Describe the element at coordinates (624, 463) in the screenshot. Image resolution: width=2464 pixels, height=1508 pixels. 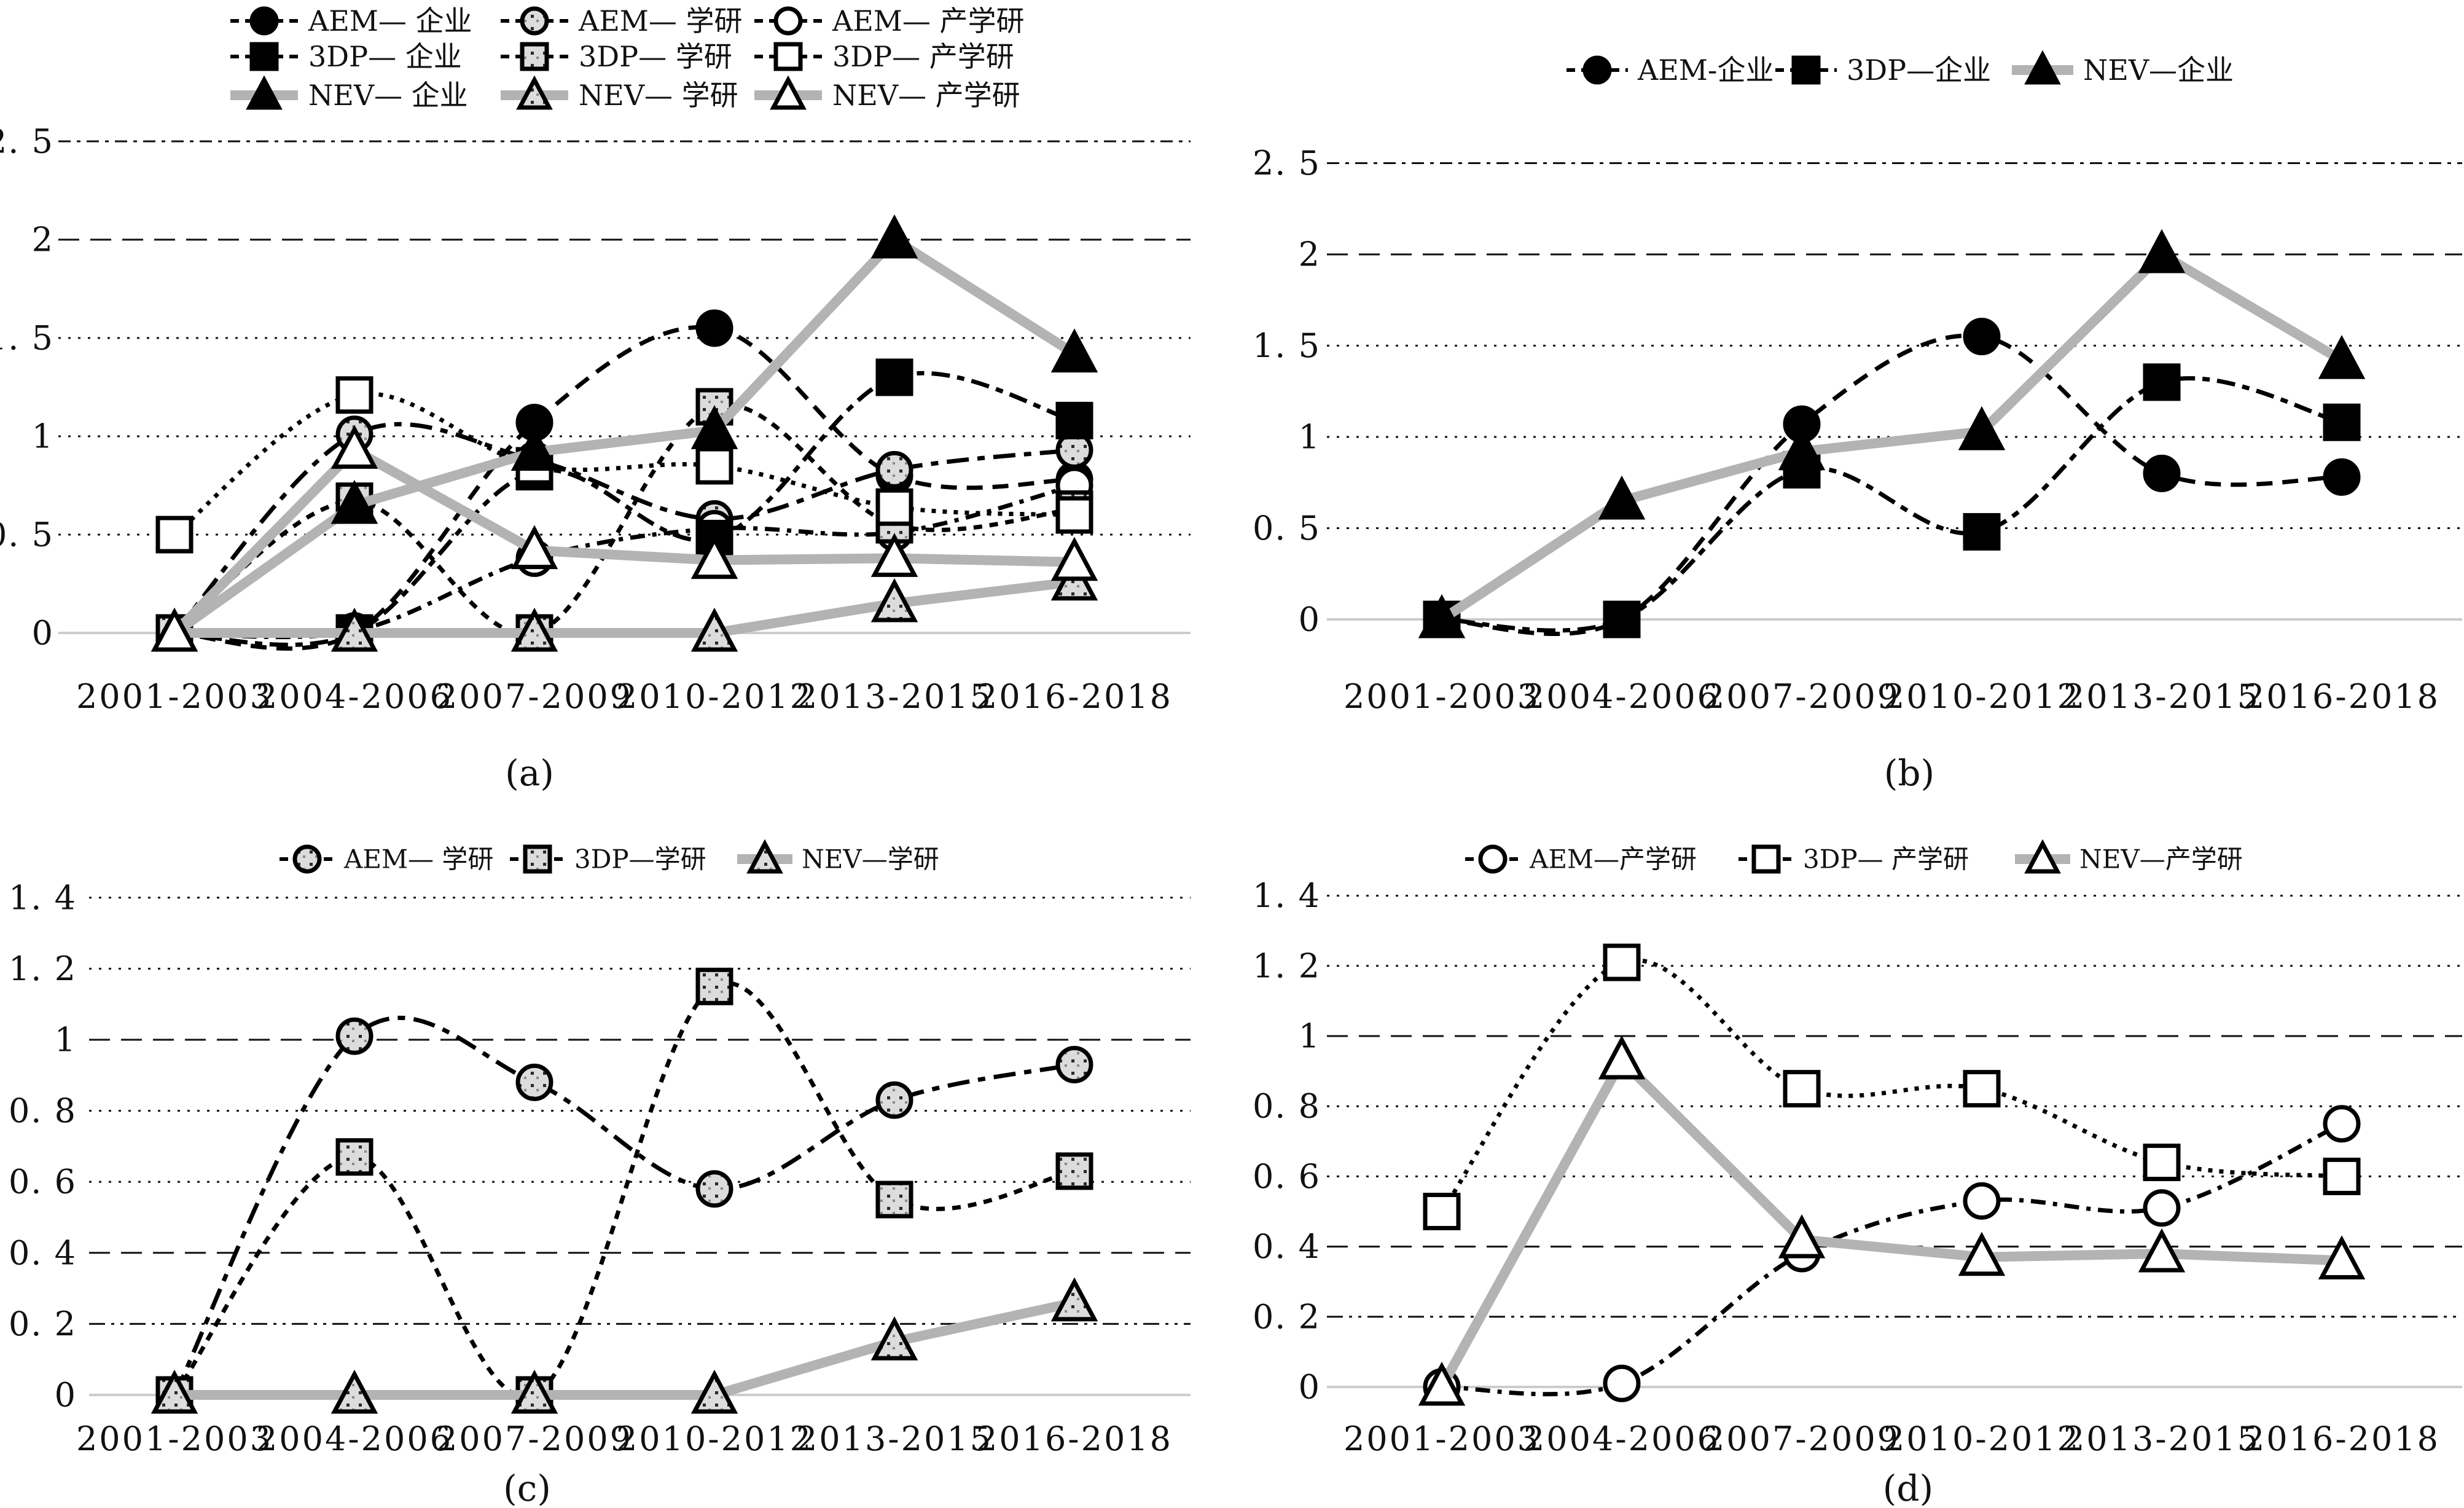
I see `dp_cxy-line` at that location.